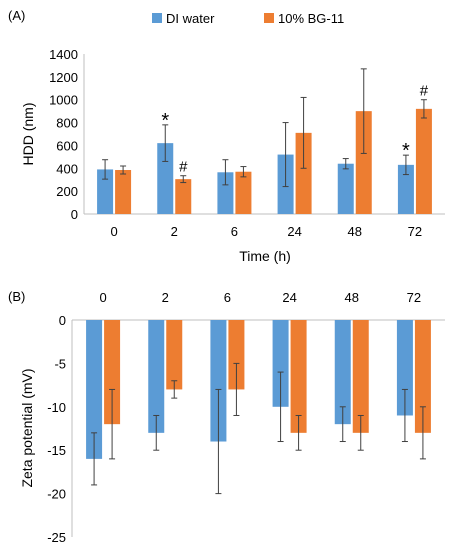  Describe the element at coordinates (56, 537) in the screenshot. I see `y-tick-label: -25` at that location.